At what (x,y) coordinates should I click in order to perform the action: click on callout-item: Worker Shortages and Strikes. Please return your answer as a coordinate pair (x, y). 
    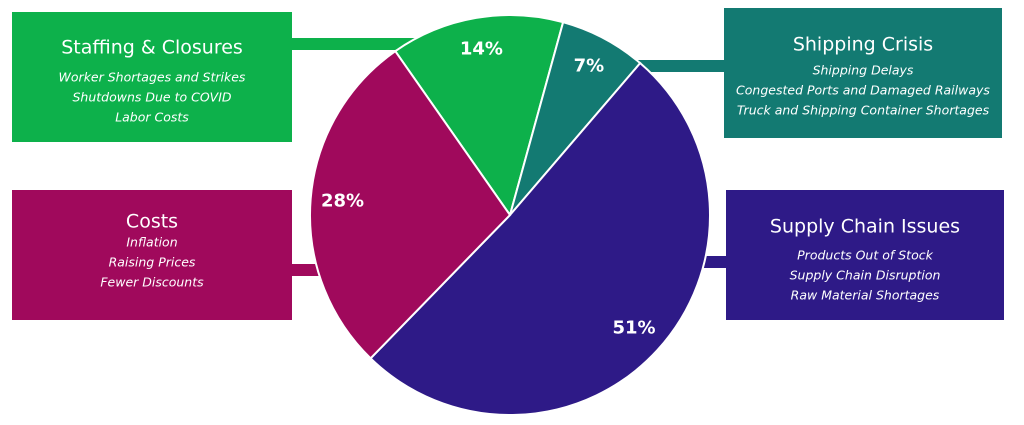
    Looking at the image, I should click on (152, 77).